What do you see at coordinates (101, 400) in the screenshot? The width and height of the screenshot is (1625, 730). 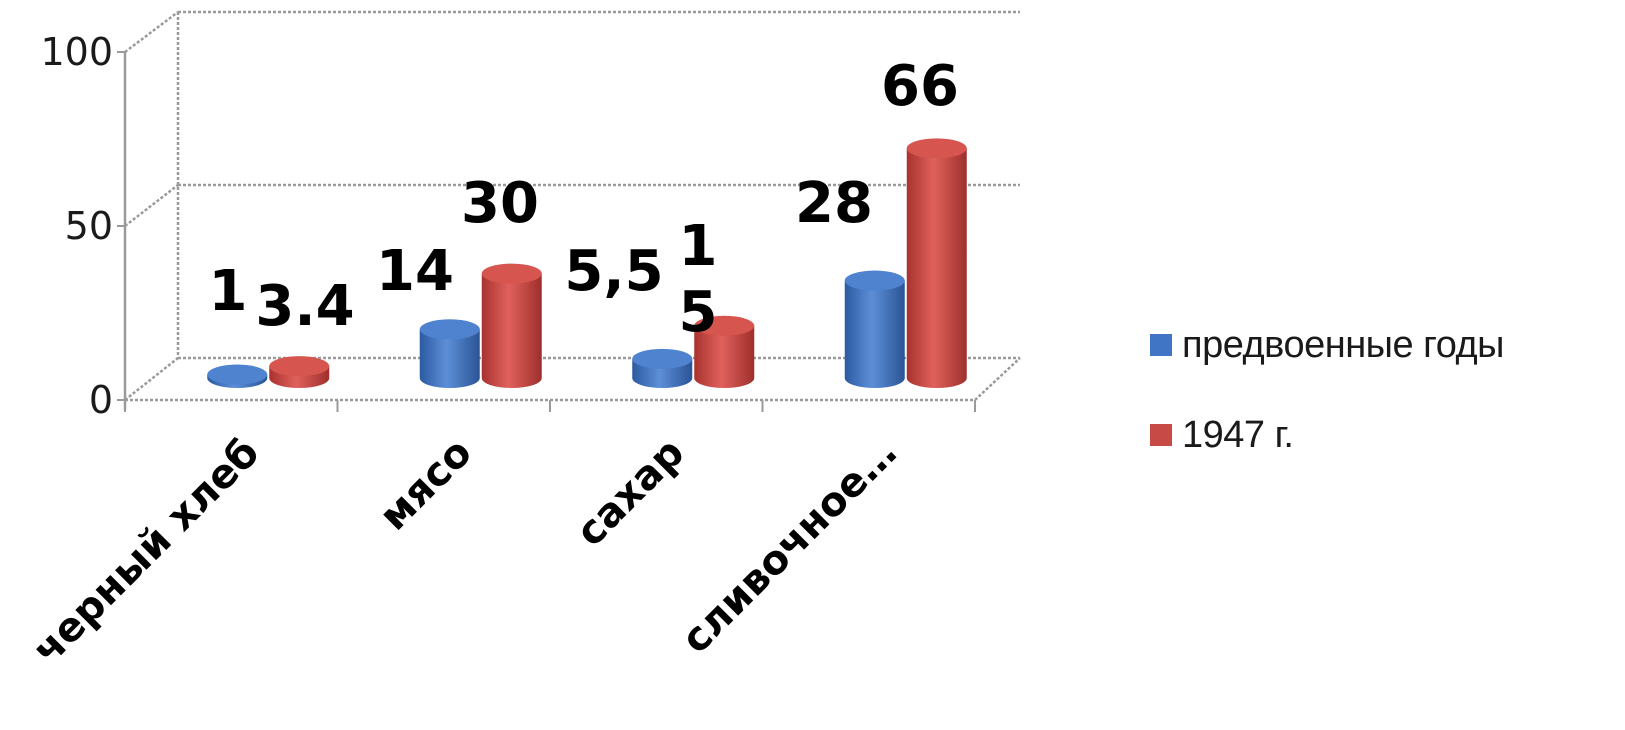 I see `y-tick-label: 0` at bounding box center [101, 400].